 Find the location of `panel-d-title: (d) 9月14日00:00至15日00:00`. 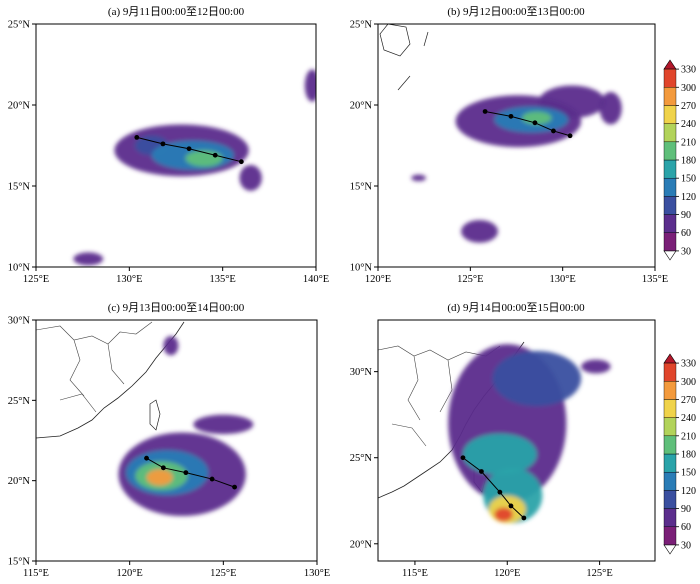

panel-d-title: (d) 9月14日00:00至15日00:00 is located at coordinates (516, 308).